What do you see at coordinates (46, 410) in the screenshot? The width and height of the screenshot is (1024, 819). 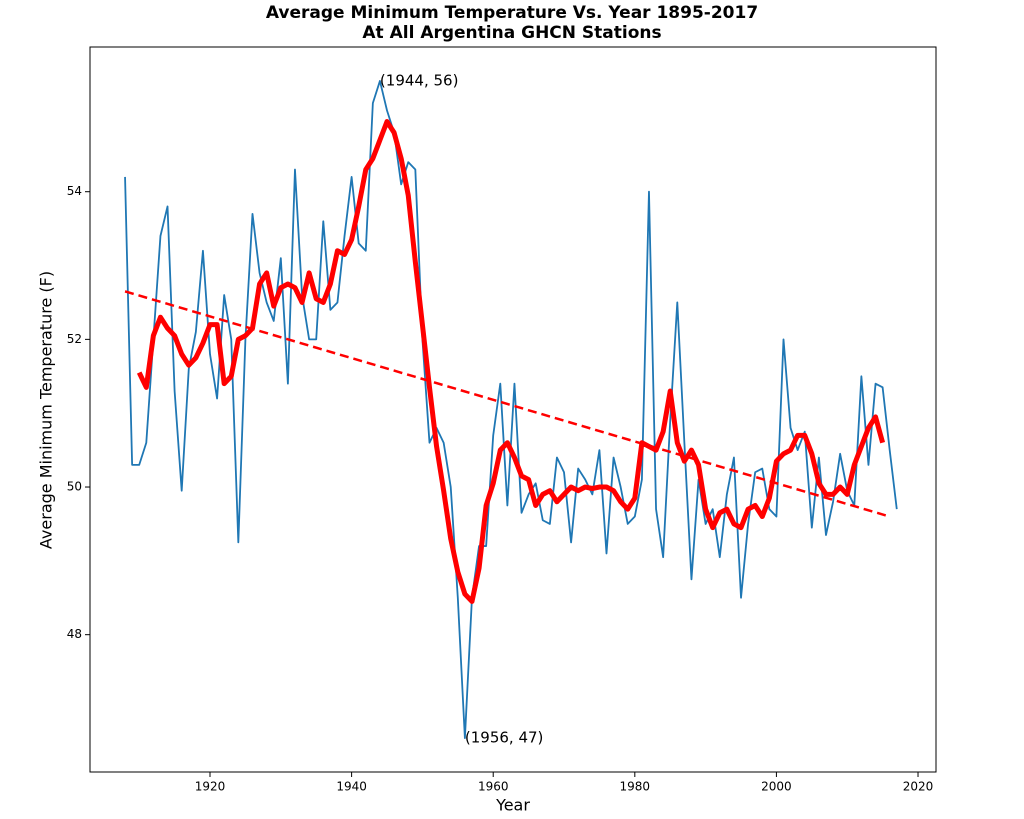 I see `y-axis-label: Average Minimum Temperature (F)` at bounding box center [46, 410].